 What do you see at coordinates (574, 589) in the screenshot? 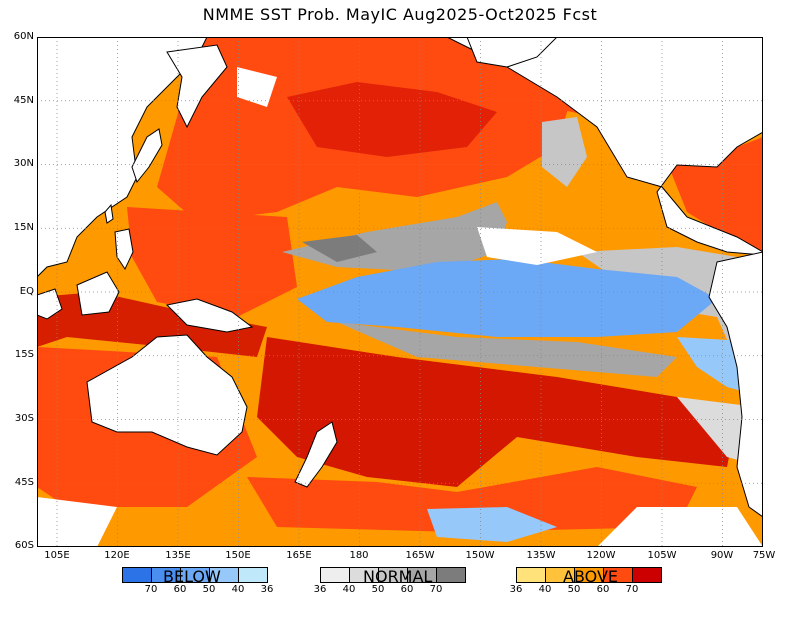
I see `legend-above-tick: 50` at bounding box center [574, 589].